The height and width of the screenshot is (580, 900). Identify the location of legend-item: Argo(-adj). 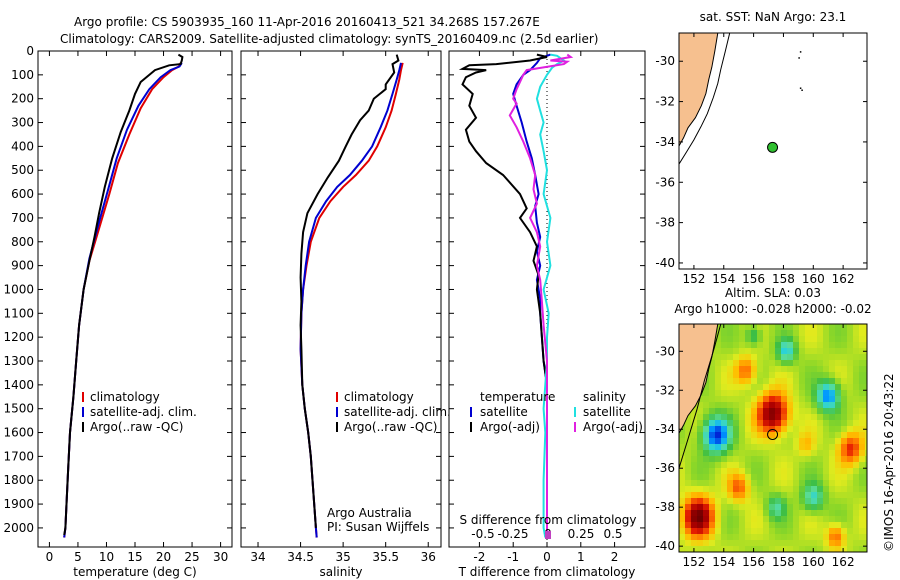
(613, 427).